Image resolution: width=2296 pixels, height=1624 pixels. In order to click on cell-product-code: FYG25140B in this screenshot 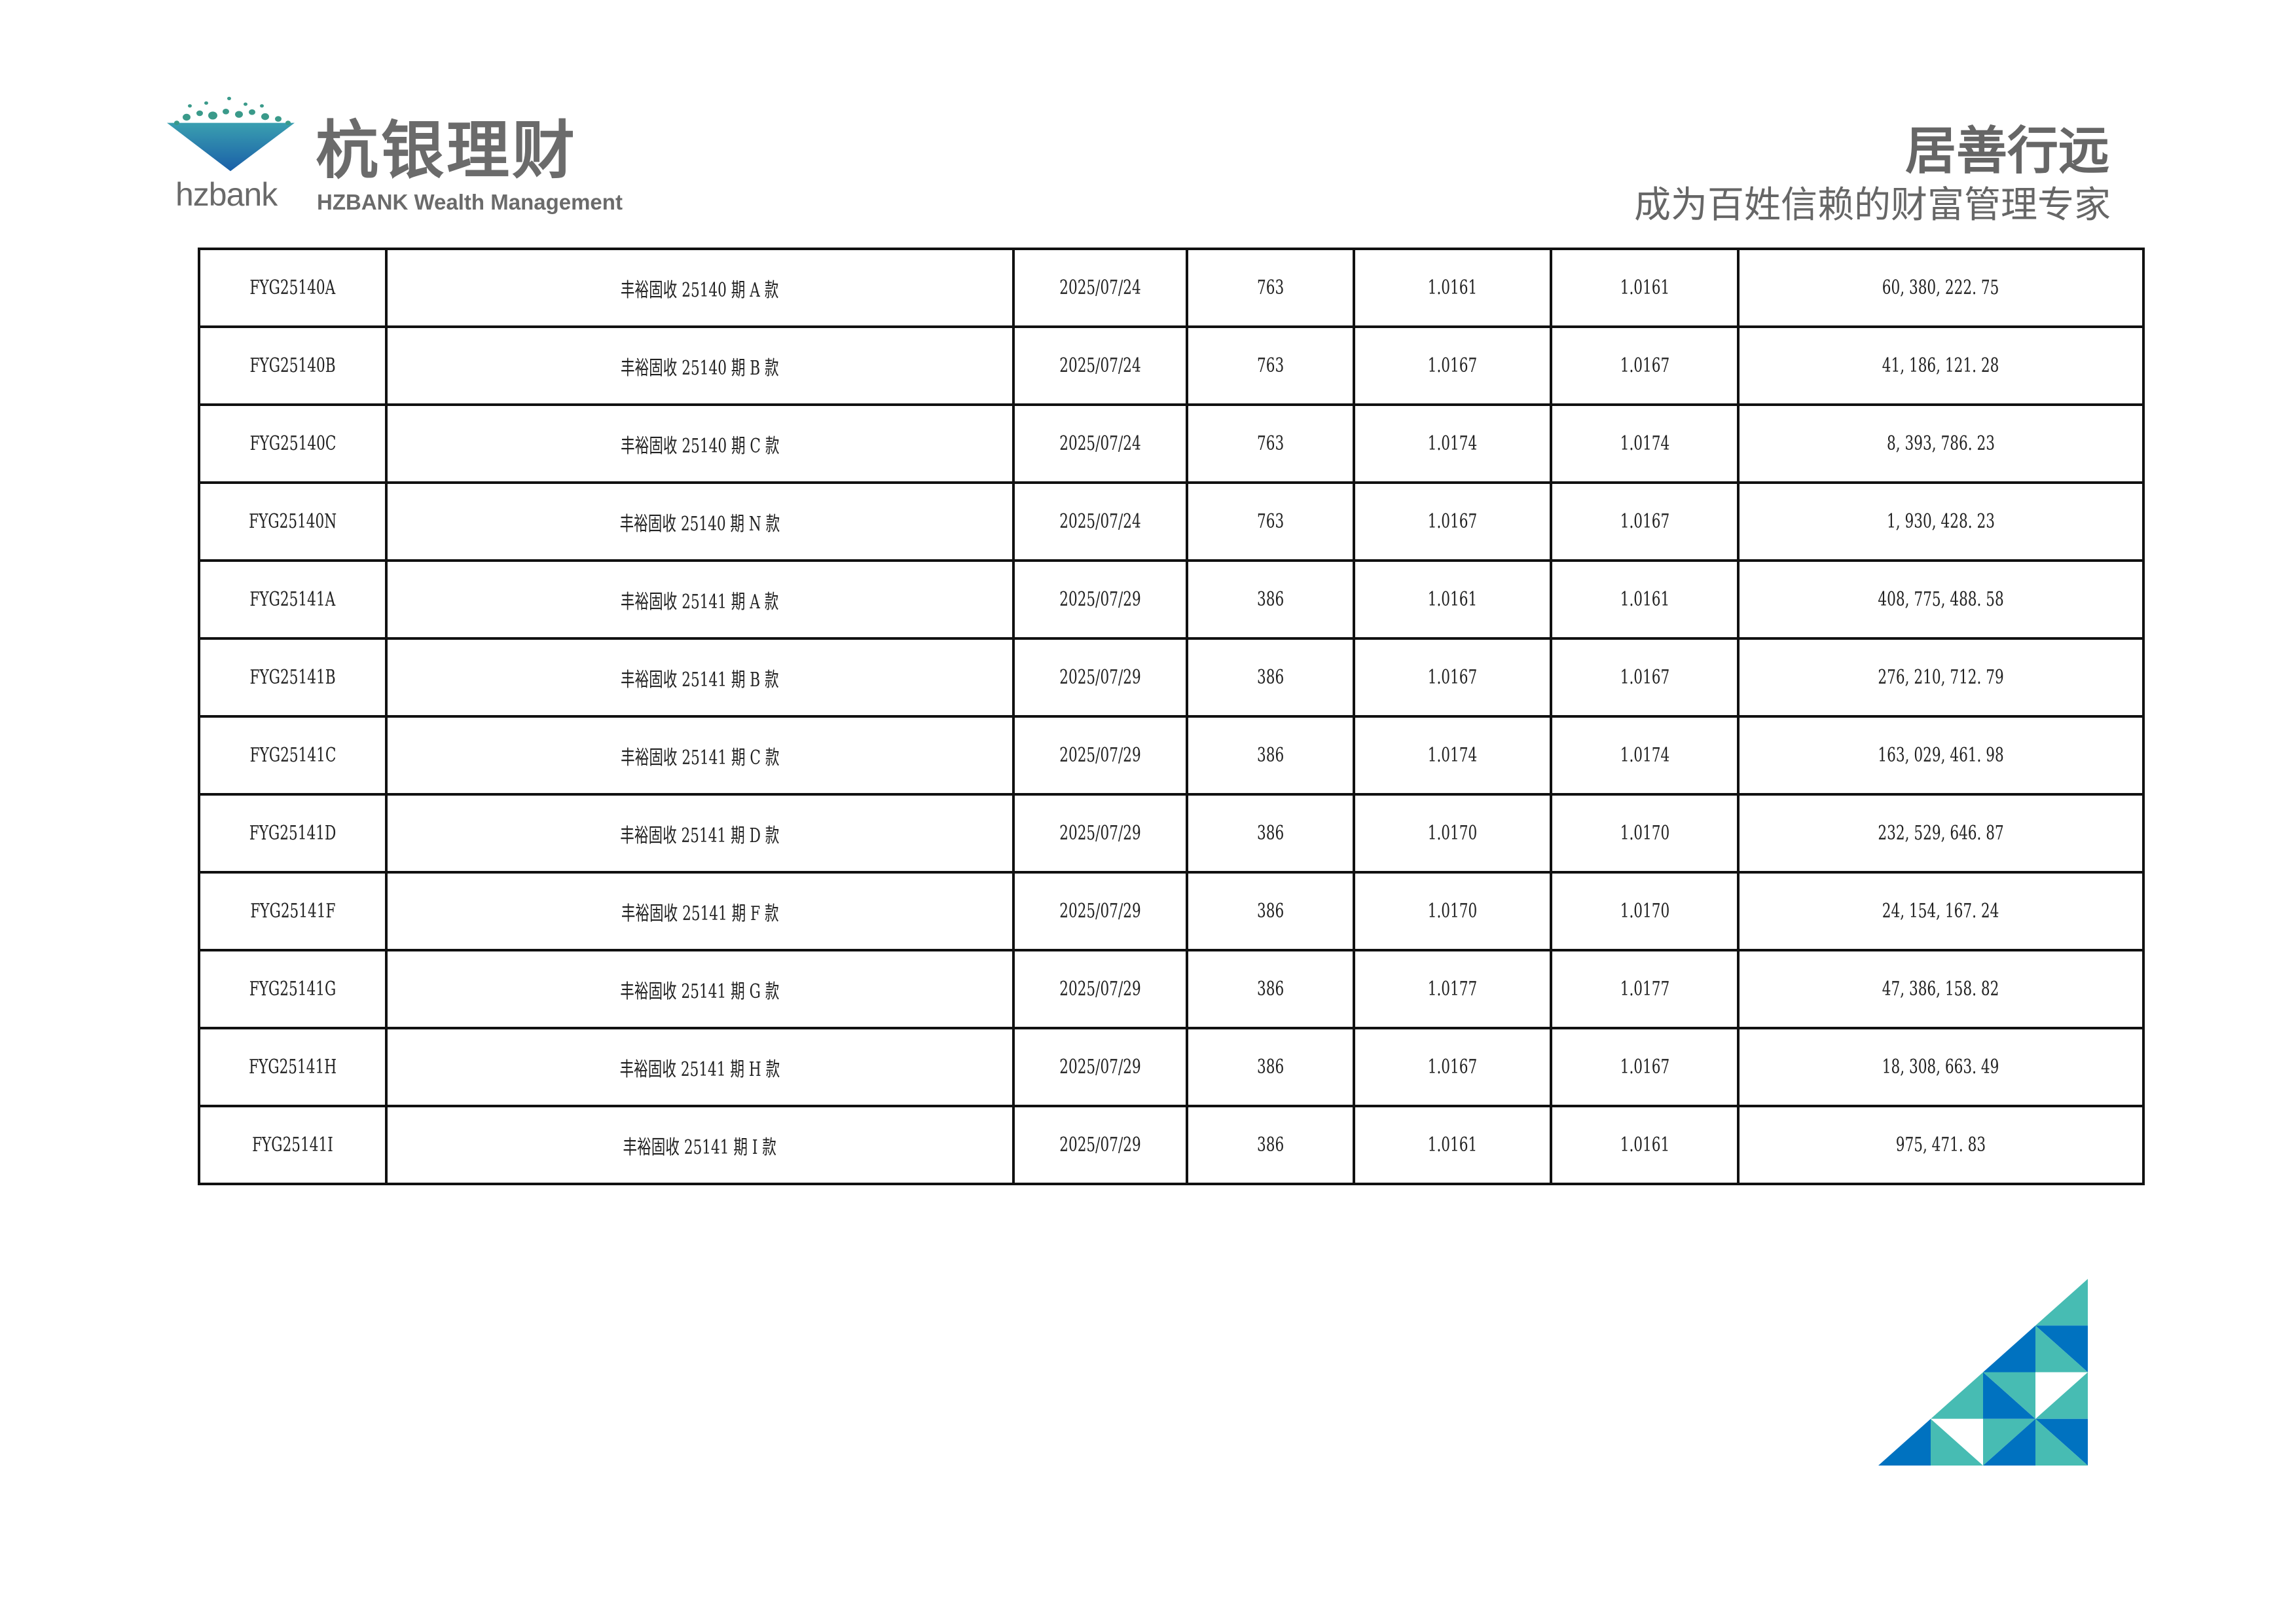, I will do `click(293, 365)`.